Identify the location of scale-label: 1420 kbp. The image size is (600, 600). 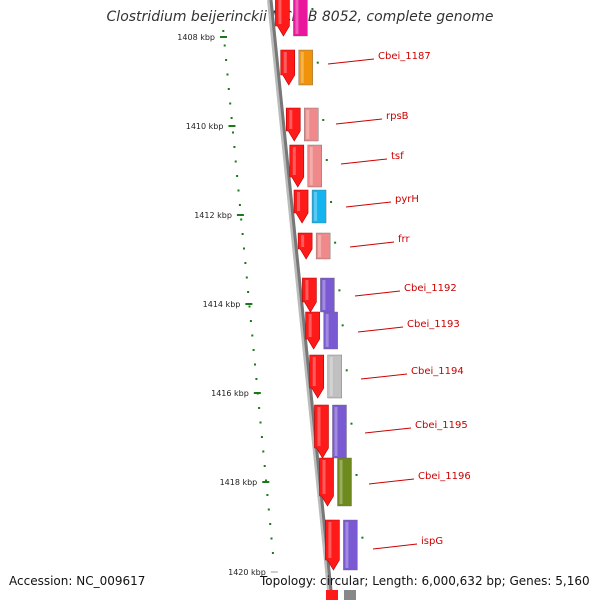
(247, 572).